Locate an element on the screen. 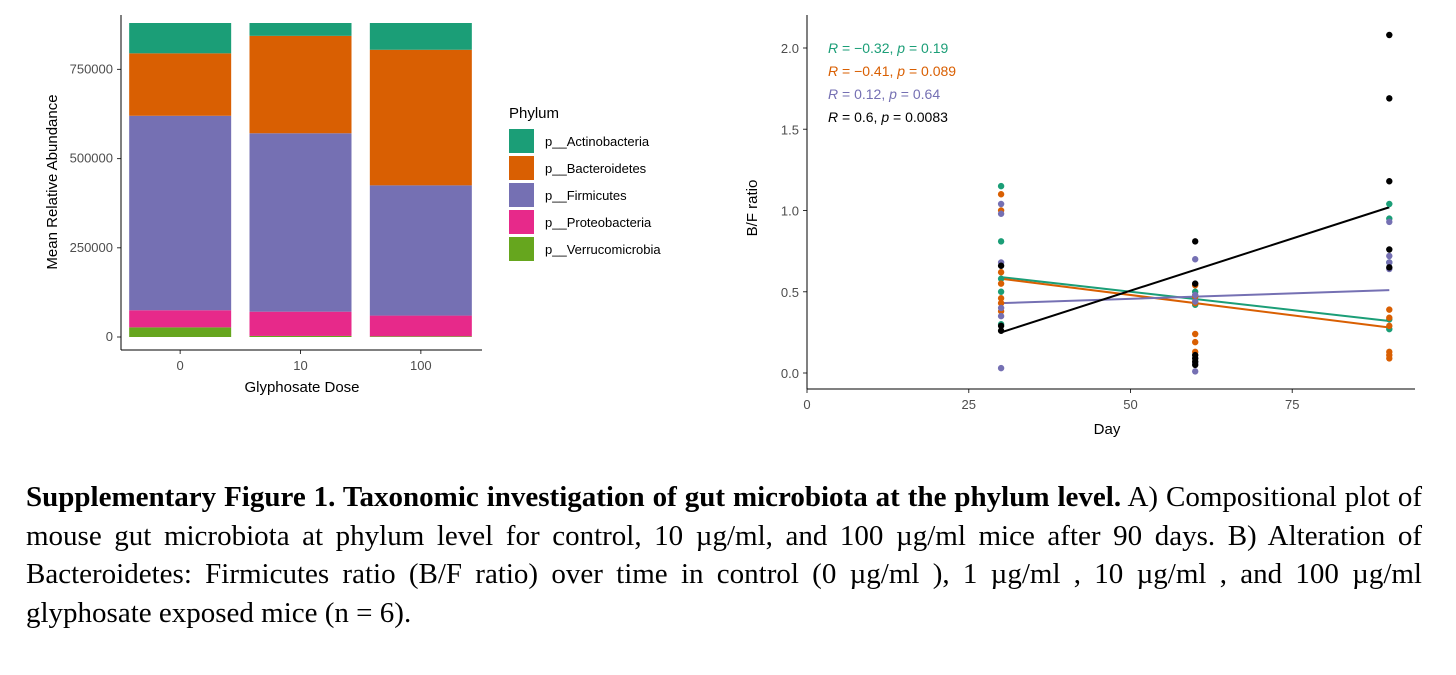 The height and width of the screenshot is (675, 1456). y-tick-label: 0.5 is located at coordinates (790, 292).